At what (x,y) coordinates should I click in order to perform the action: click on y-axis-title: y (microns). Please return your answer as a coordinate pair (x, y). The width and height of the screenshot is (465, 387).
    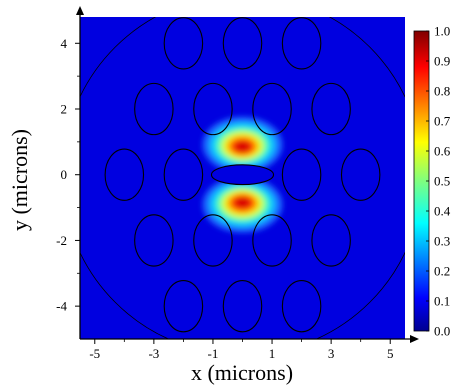
    Looking at the image, I should click on (19, 180).